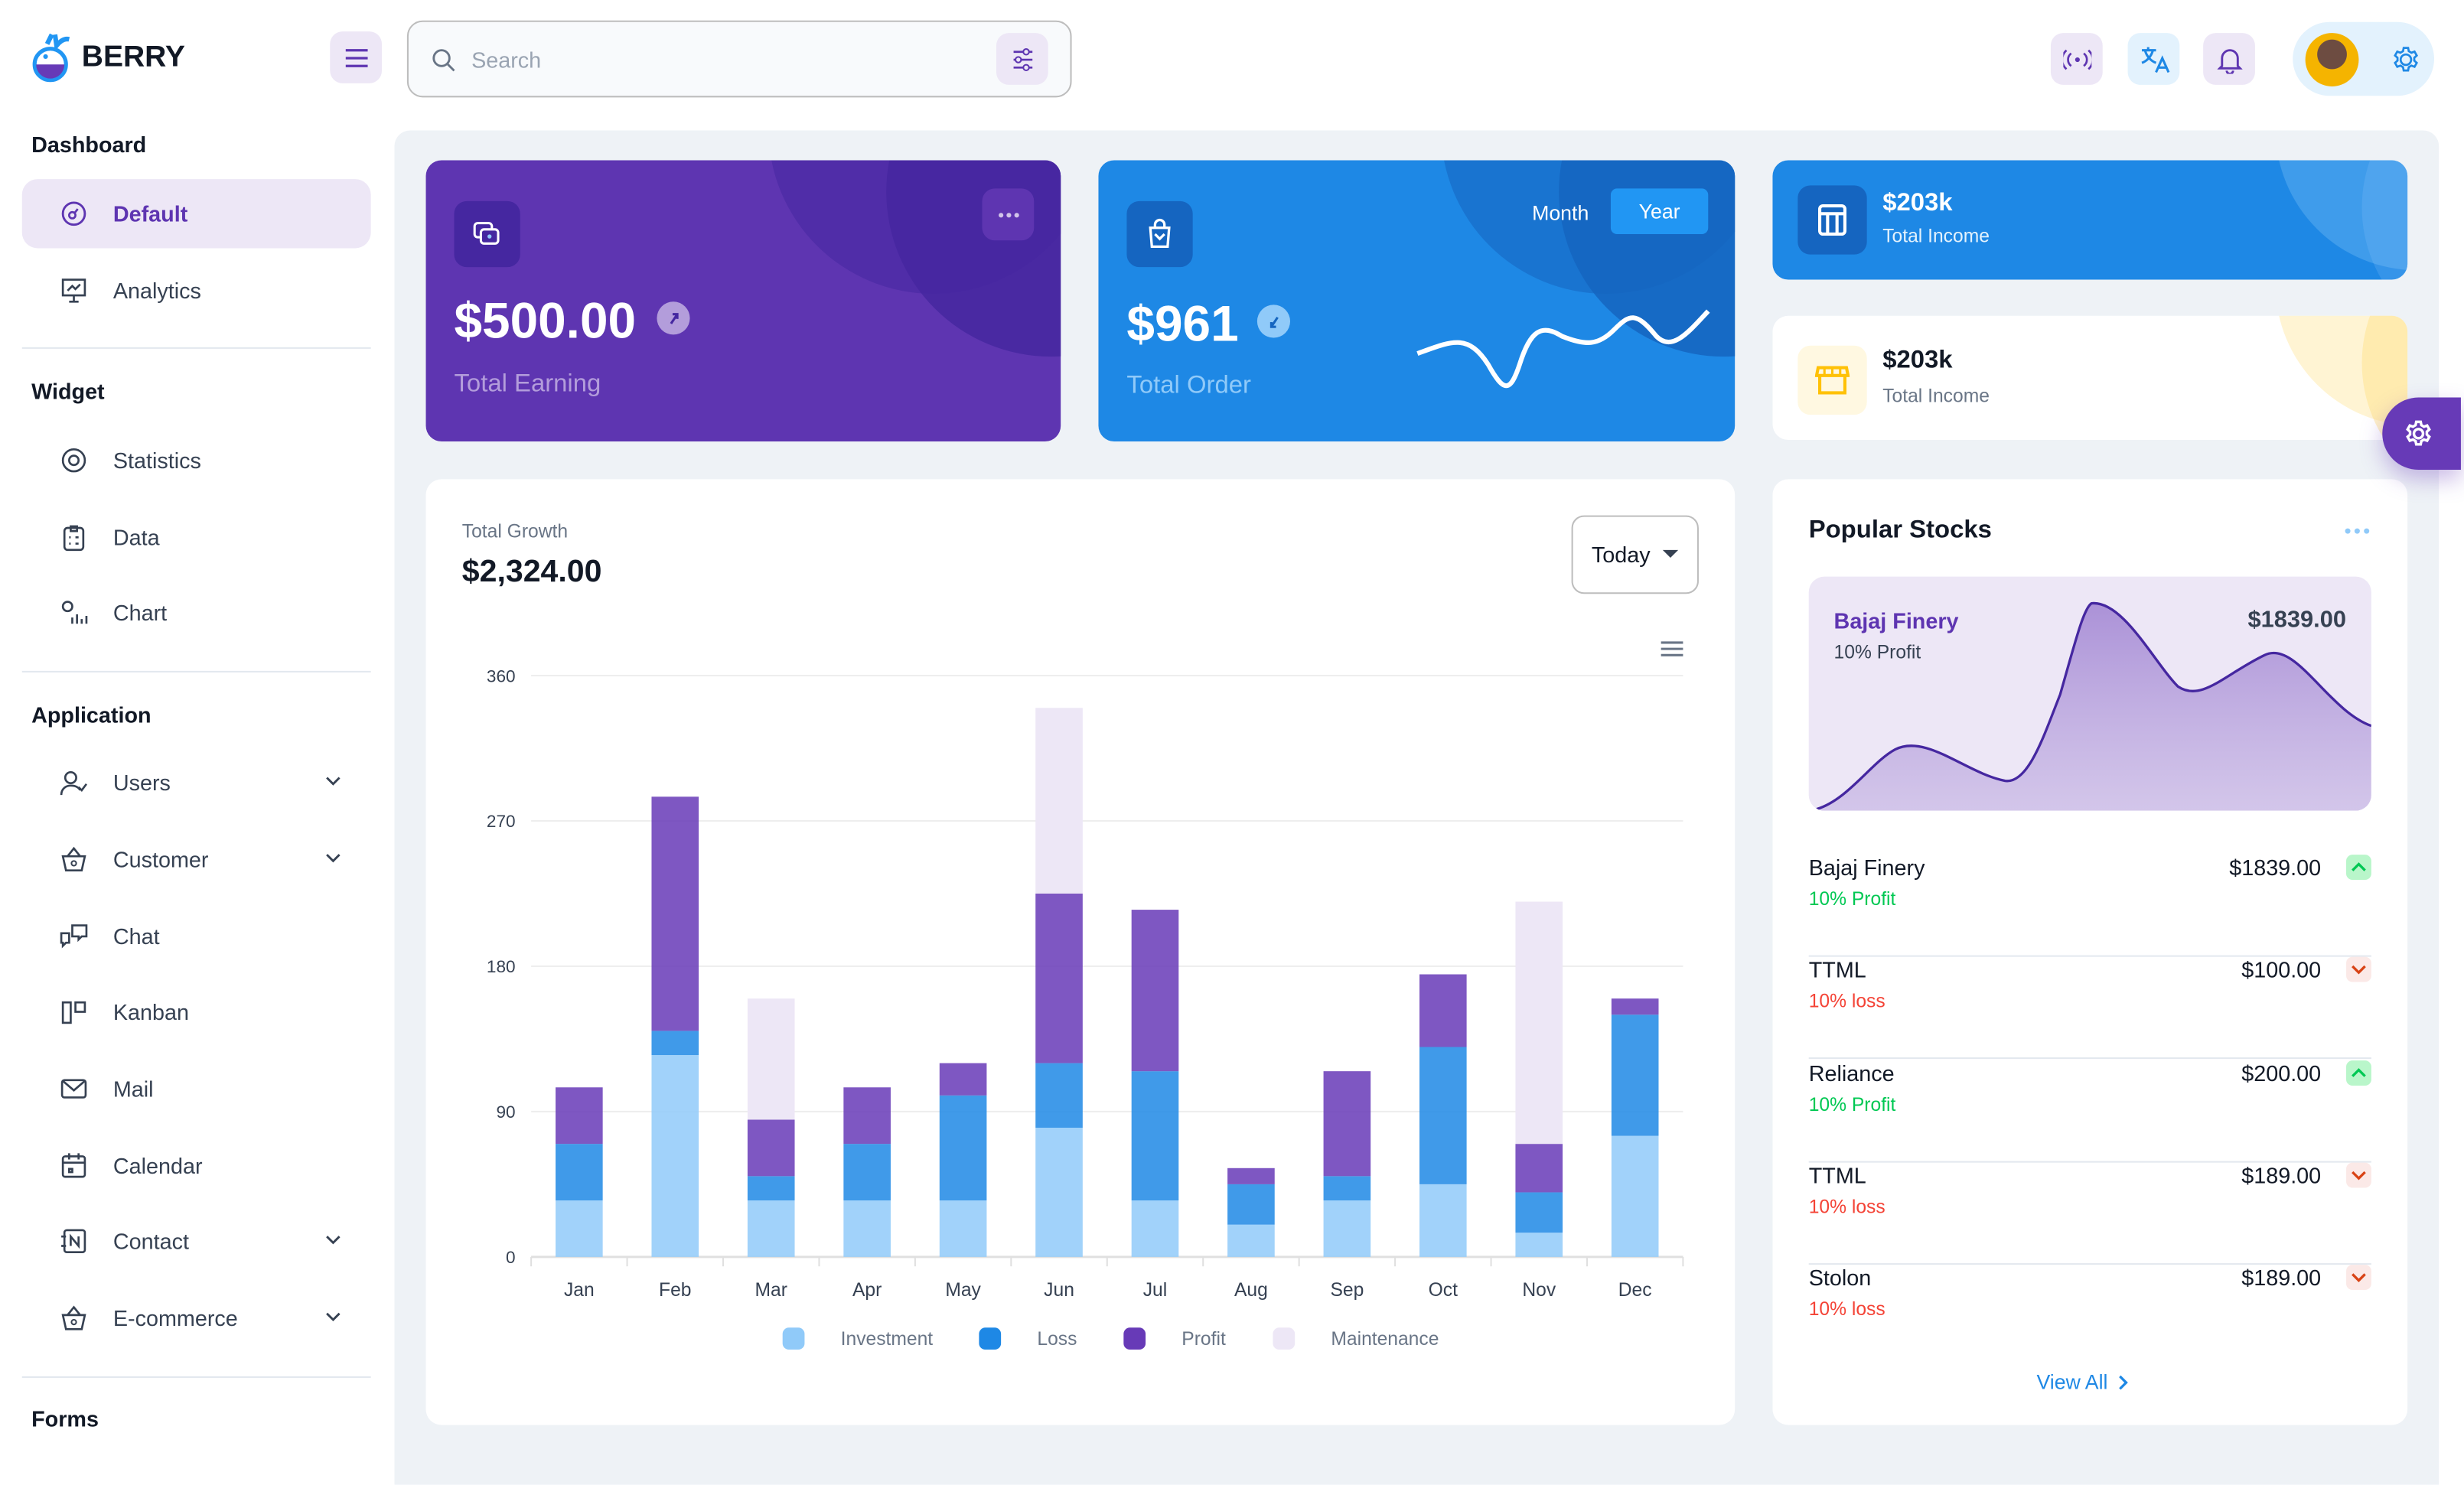  What do you see at coordinates (2076, 59) in the screenshot?
I see `live-customize-button` at bounding box center [2076, 59].